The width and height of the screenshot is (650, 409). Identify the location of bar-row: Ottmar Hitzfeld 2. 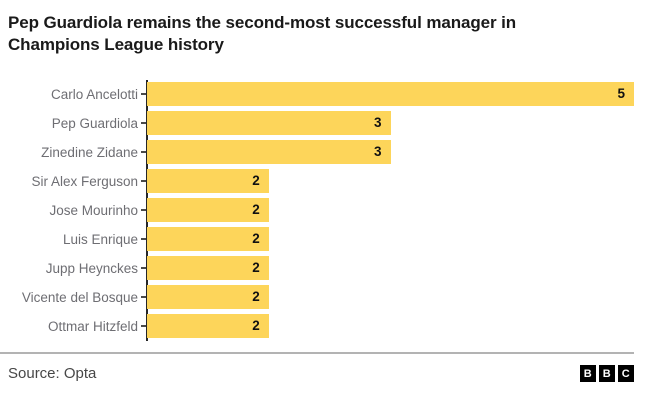
(325, 326).